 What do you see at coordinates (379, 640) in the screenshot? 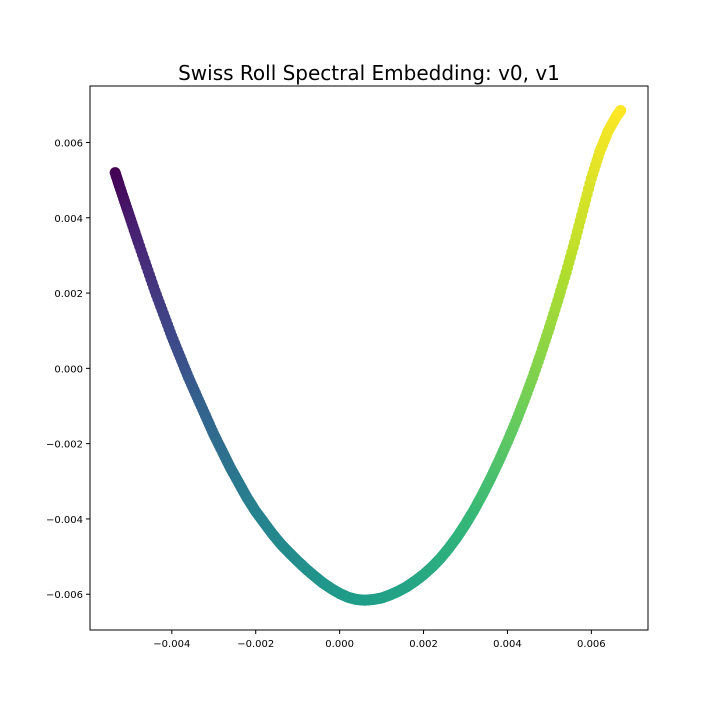
I see `x-axis: −0.004 −0.002 0.000 0.002 0.004 0.006` at bounding box center [379, 640].